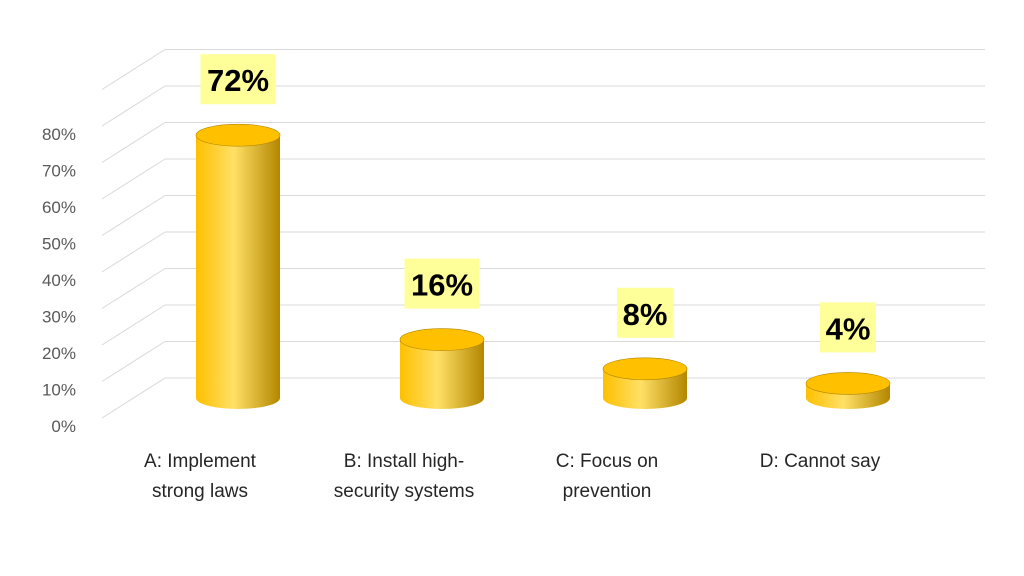 The width and height of the screenshot is (1024, 576). I want to click on category-label: D: Cannot say, so click(820, 461).